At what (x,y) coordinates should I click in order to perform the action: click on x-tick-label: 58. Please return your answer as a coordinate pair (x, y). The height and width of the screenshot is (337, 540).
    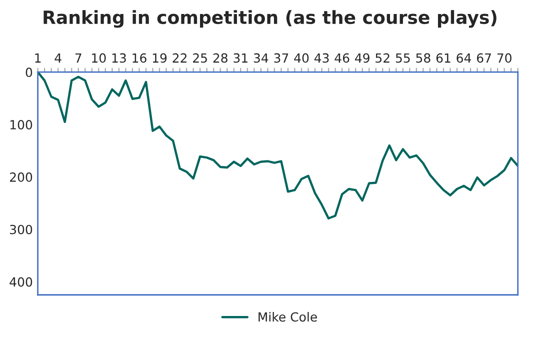
    Looking at the image, I should click on (423, 58).